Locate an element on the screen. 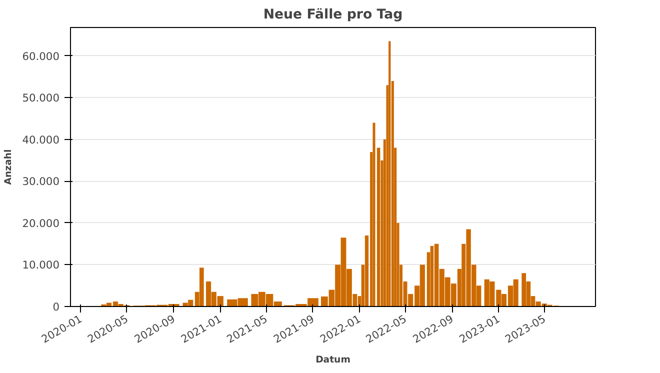 This screenshot has width=660, height=373. y-tick-label: 60.000 is located at coordinates (41, 56).